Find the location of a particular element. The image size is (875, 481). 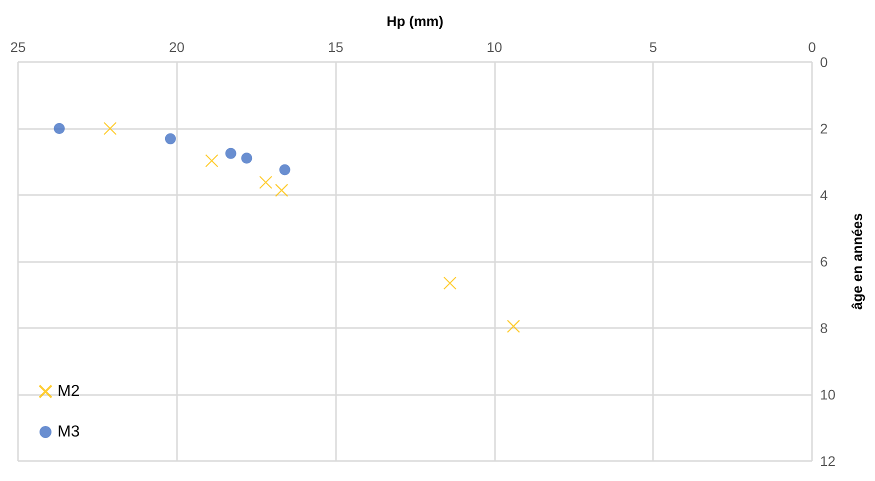

y-tick-label: 12 is located at coordinates (828, 461).